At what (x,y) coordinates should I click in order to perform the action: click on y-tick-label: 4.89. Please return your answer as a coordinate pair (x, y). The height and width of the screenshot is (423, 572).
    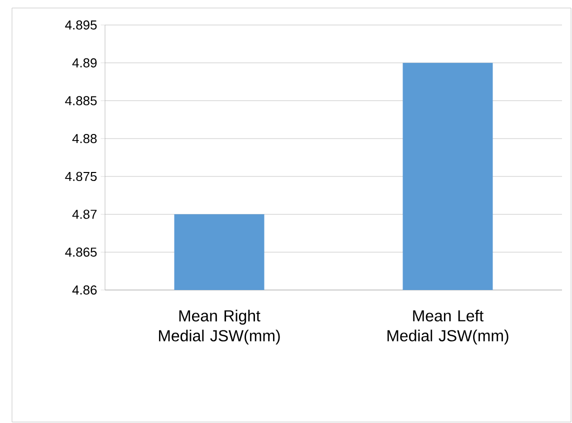
    Looking at the image, I should click on (84, 63).